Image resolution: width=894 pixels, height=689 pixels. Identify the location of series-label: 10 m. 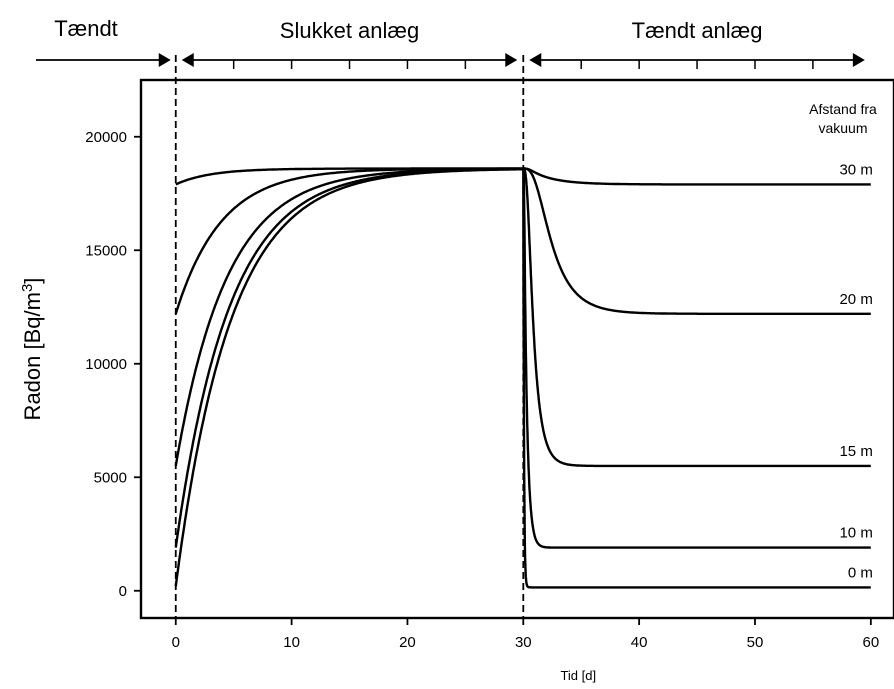
(855, 533).